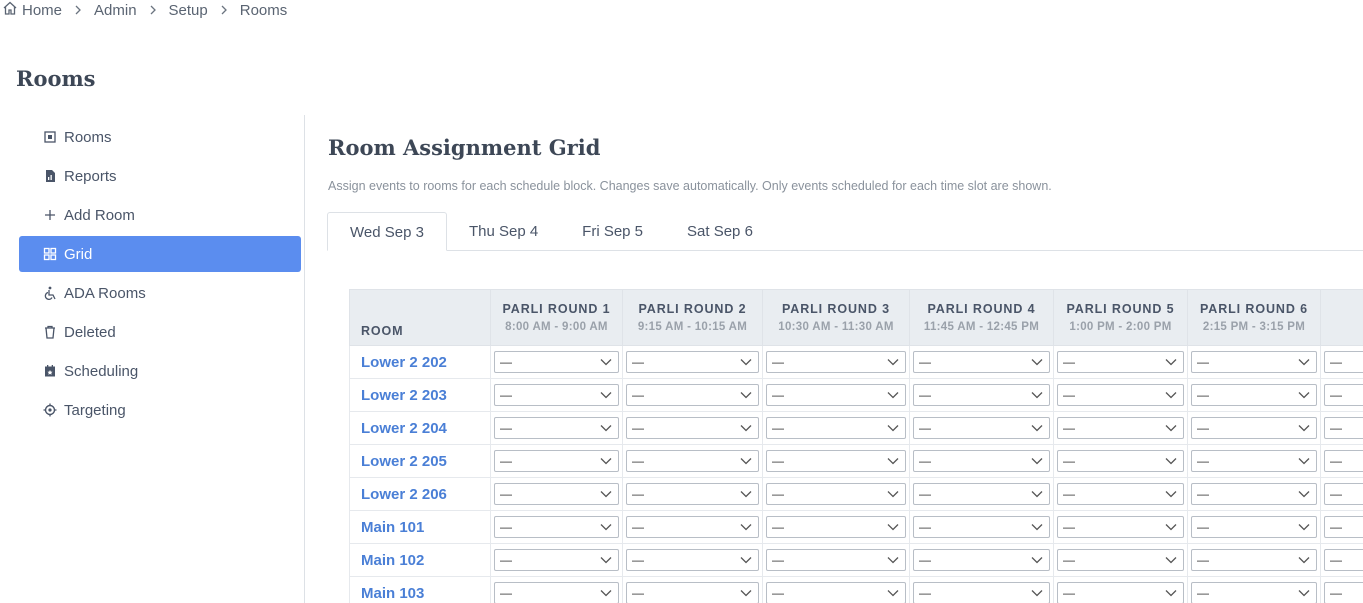 The width and height of the screenshot is (1363, 603). I want to click on tab: Wed Sep 3, so click(387, 231).